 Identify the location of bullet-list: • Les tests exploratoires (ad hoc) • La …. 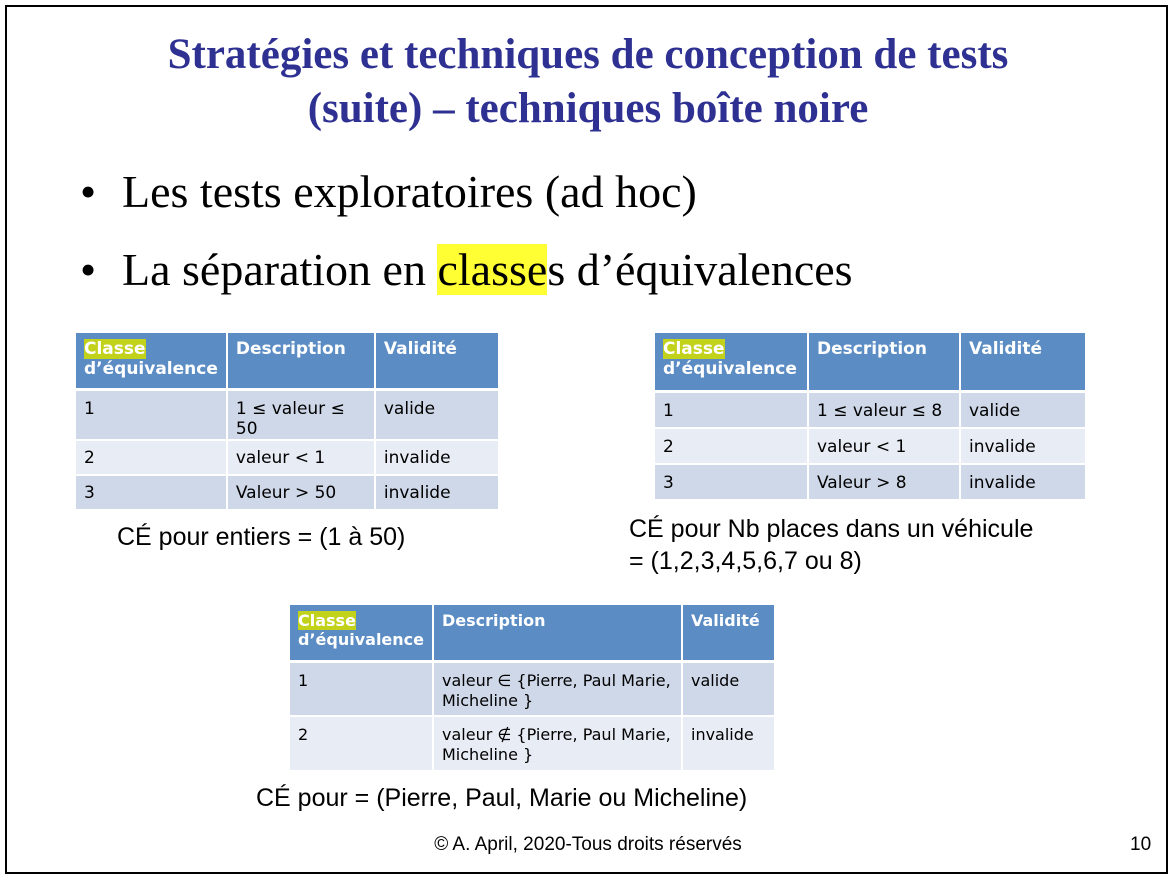
(466, 243).